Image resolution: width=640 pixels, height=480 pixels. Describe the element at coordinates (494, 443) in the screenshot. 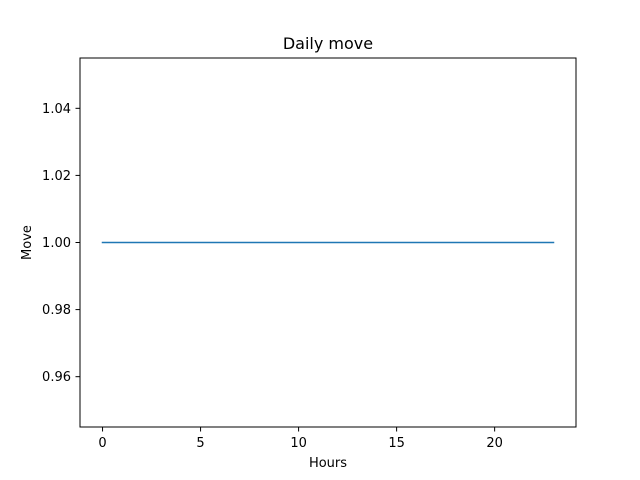

I see `x-tick-label: 20` at that location.